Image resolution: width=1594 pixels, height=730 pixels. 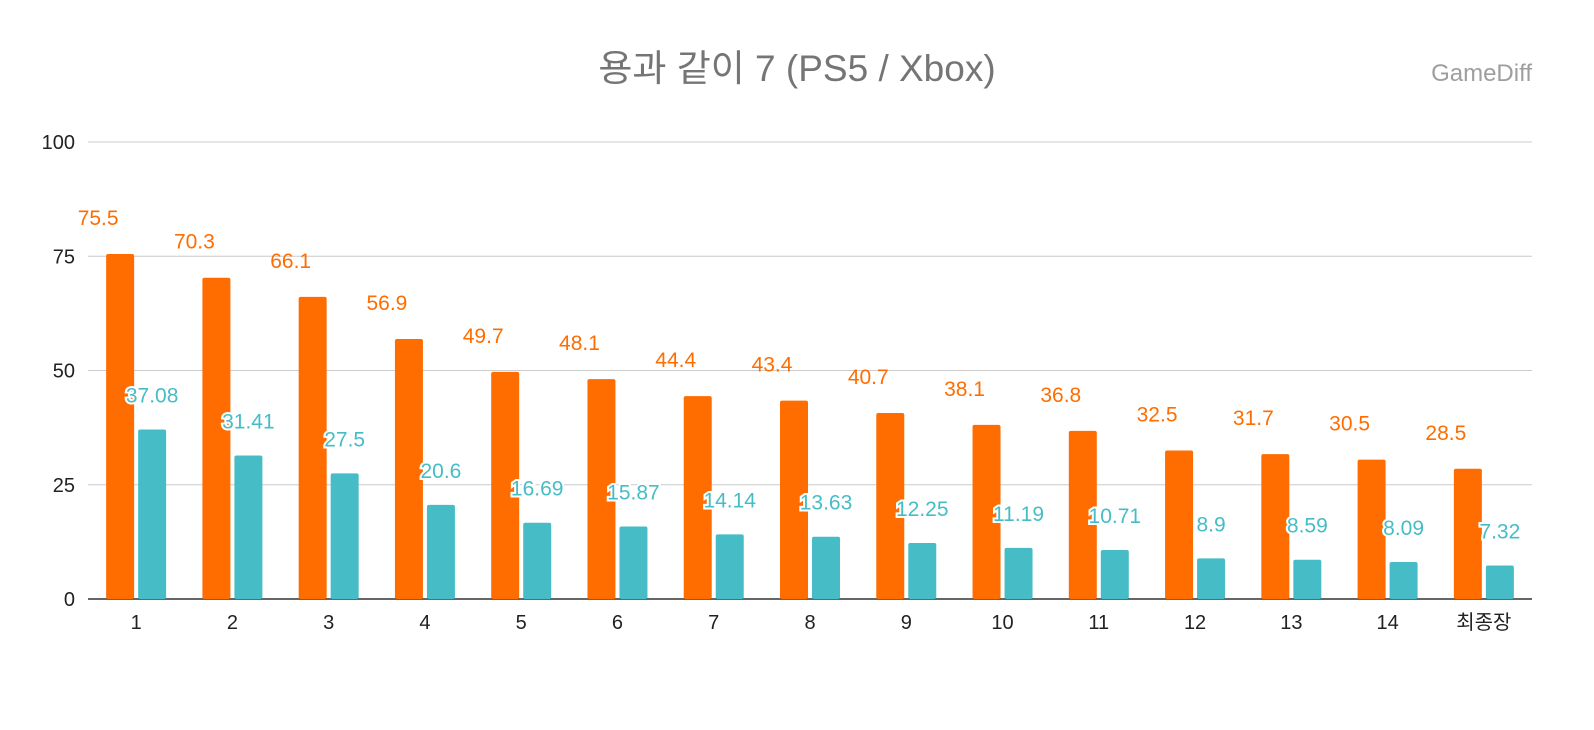 I want to click on data-label-ps5: 44.4, so click(x=675, y=360).